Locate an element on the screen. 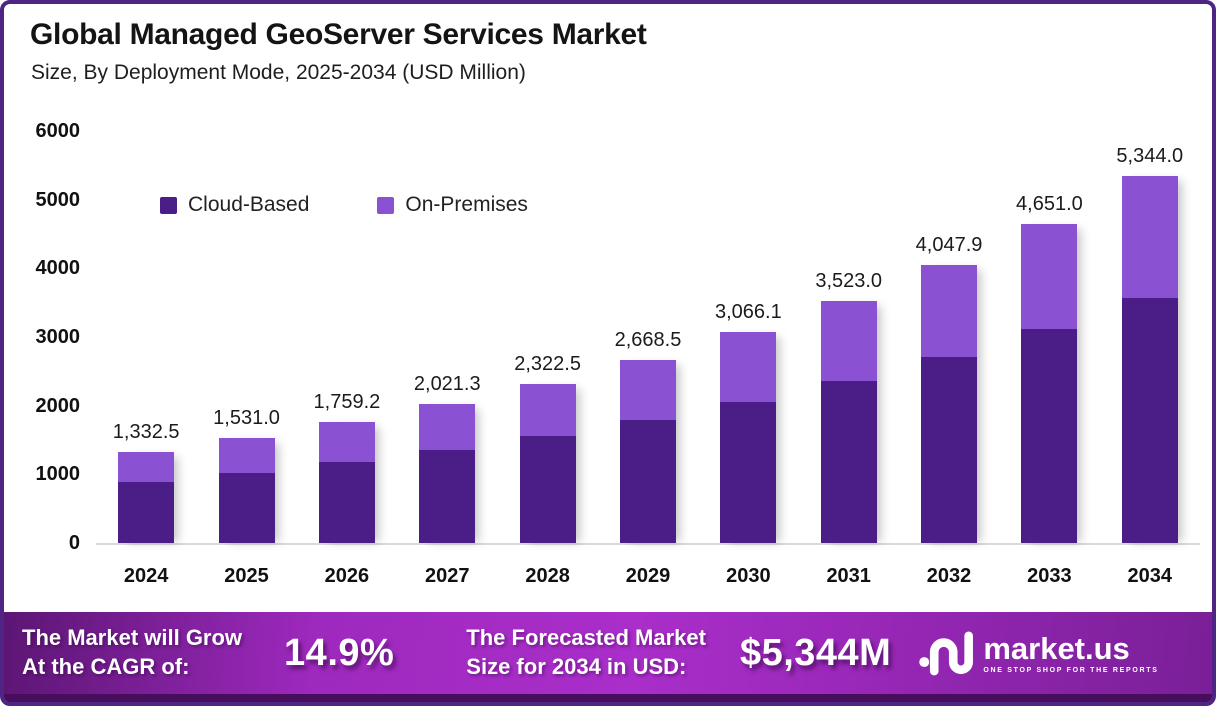 The image size is (1216, 706). y-axis-tick: 4000 is located at coordinates (58, 268).